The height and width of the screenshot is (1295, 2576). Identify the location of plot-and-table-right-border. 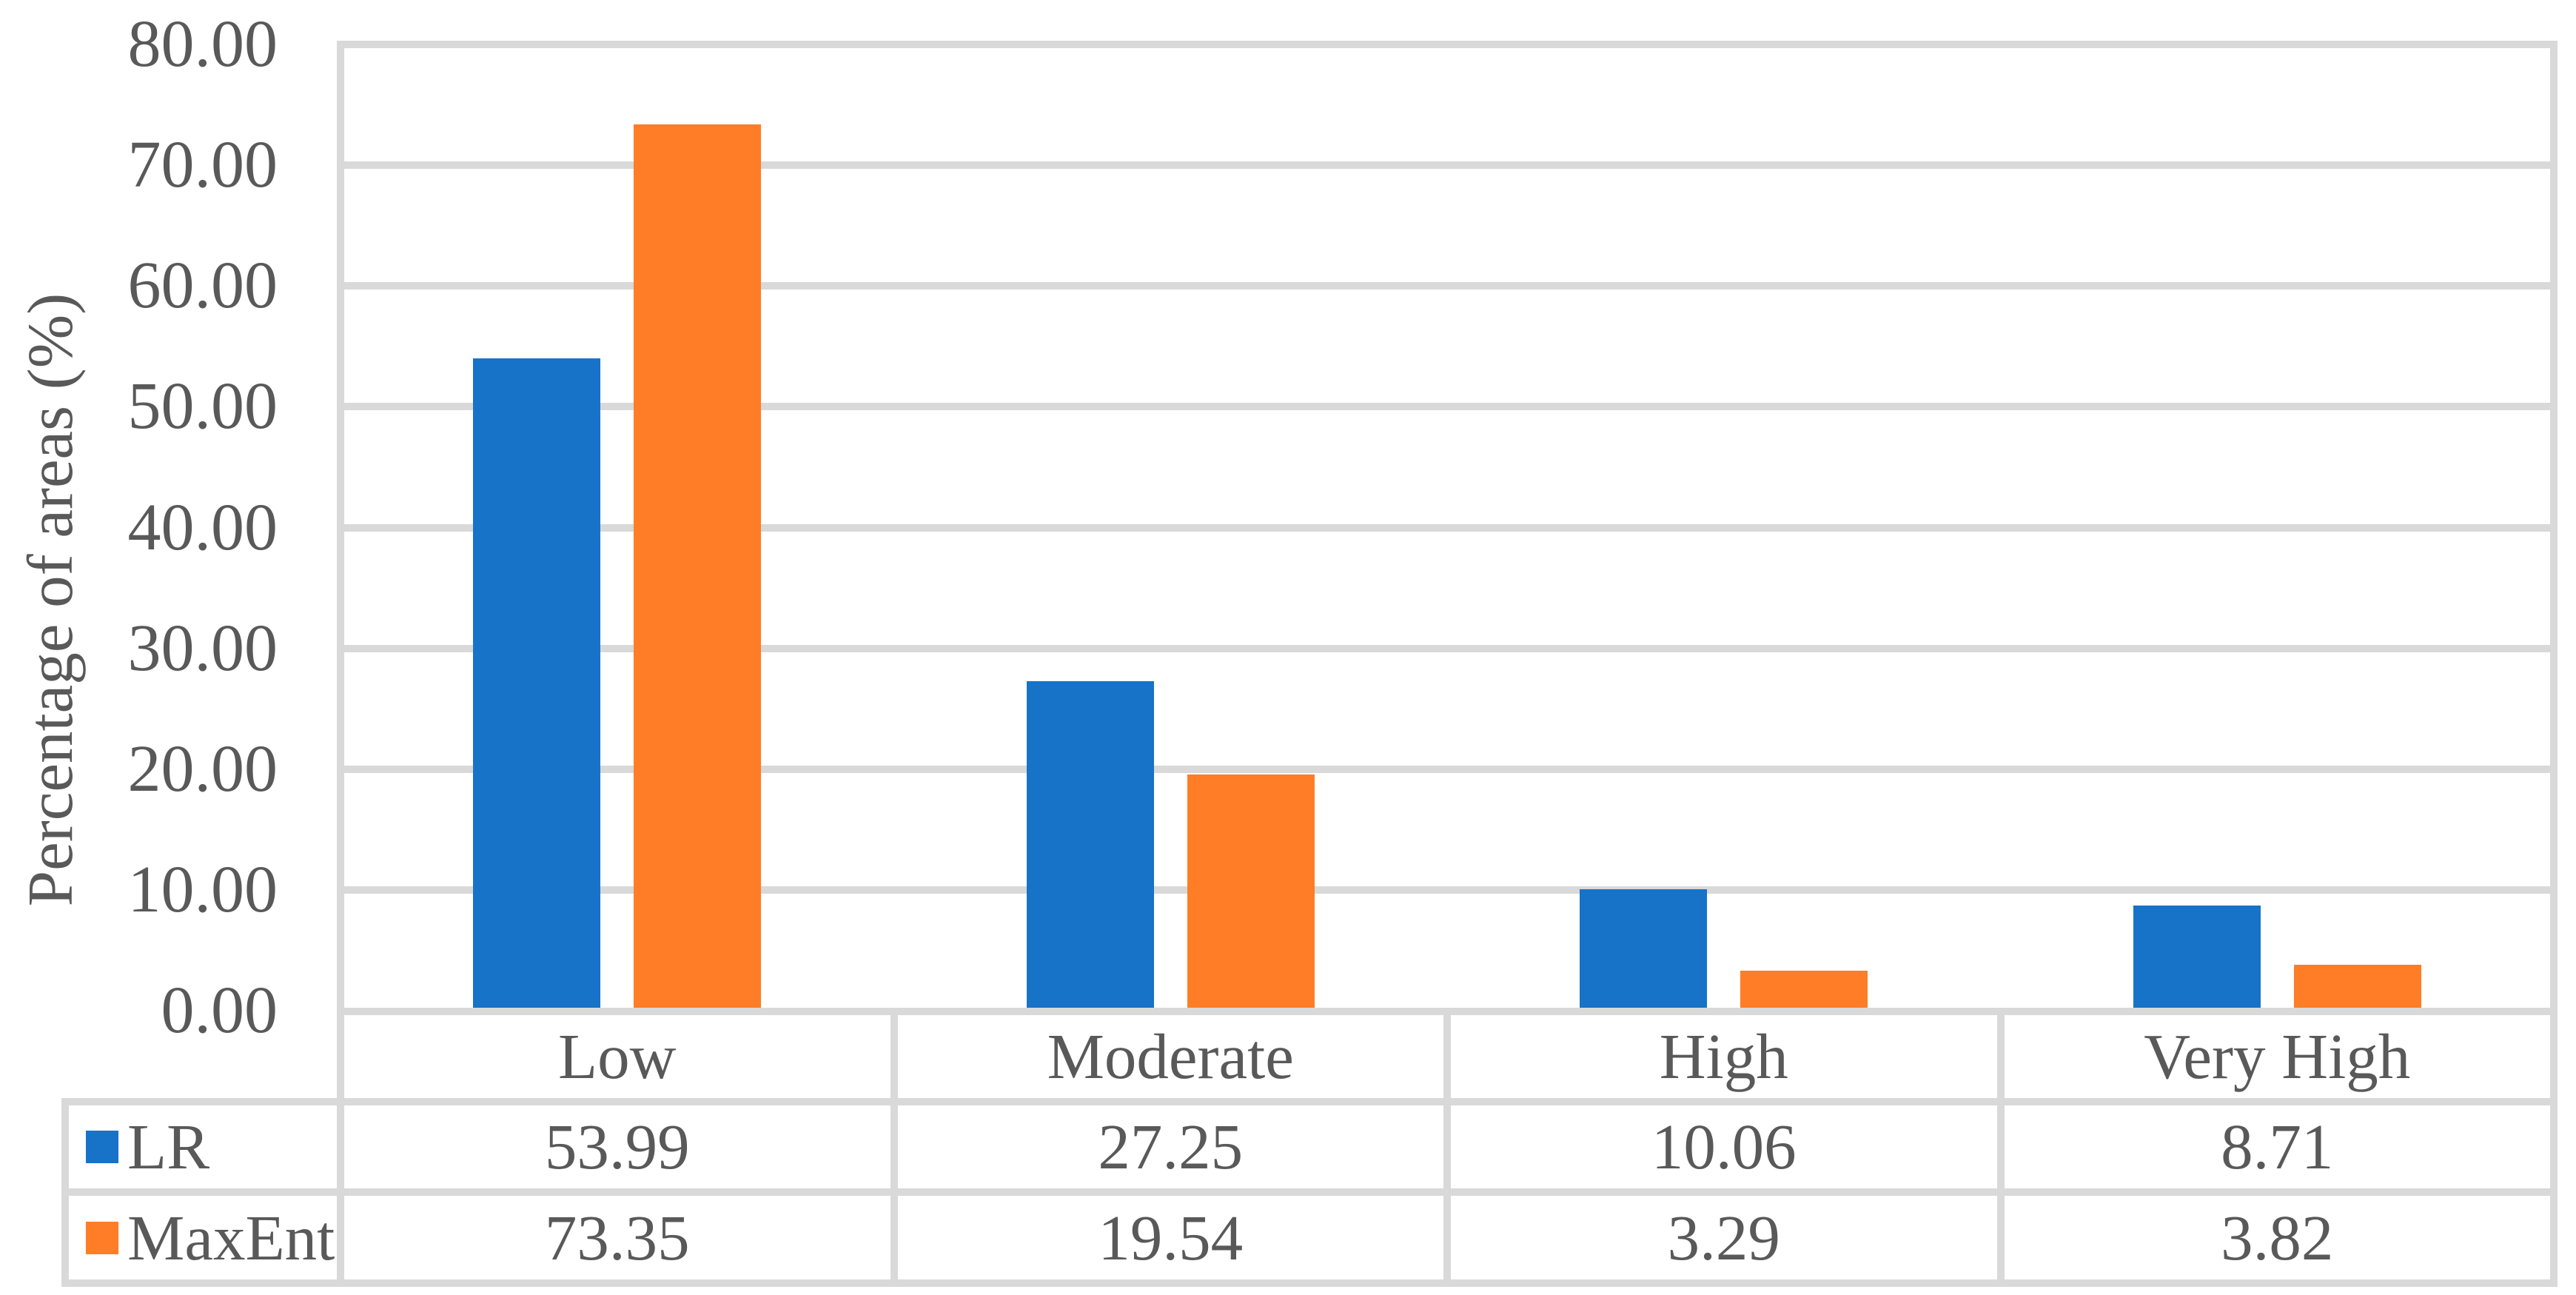
(2553, 664).